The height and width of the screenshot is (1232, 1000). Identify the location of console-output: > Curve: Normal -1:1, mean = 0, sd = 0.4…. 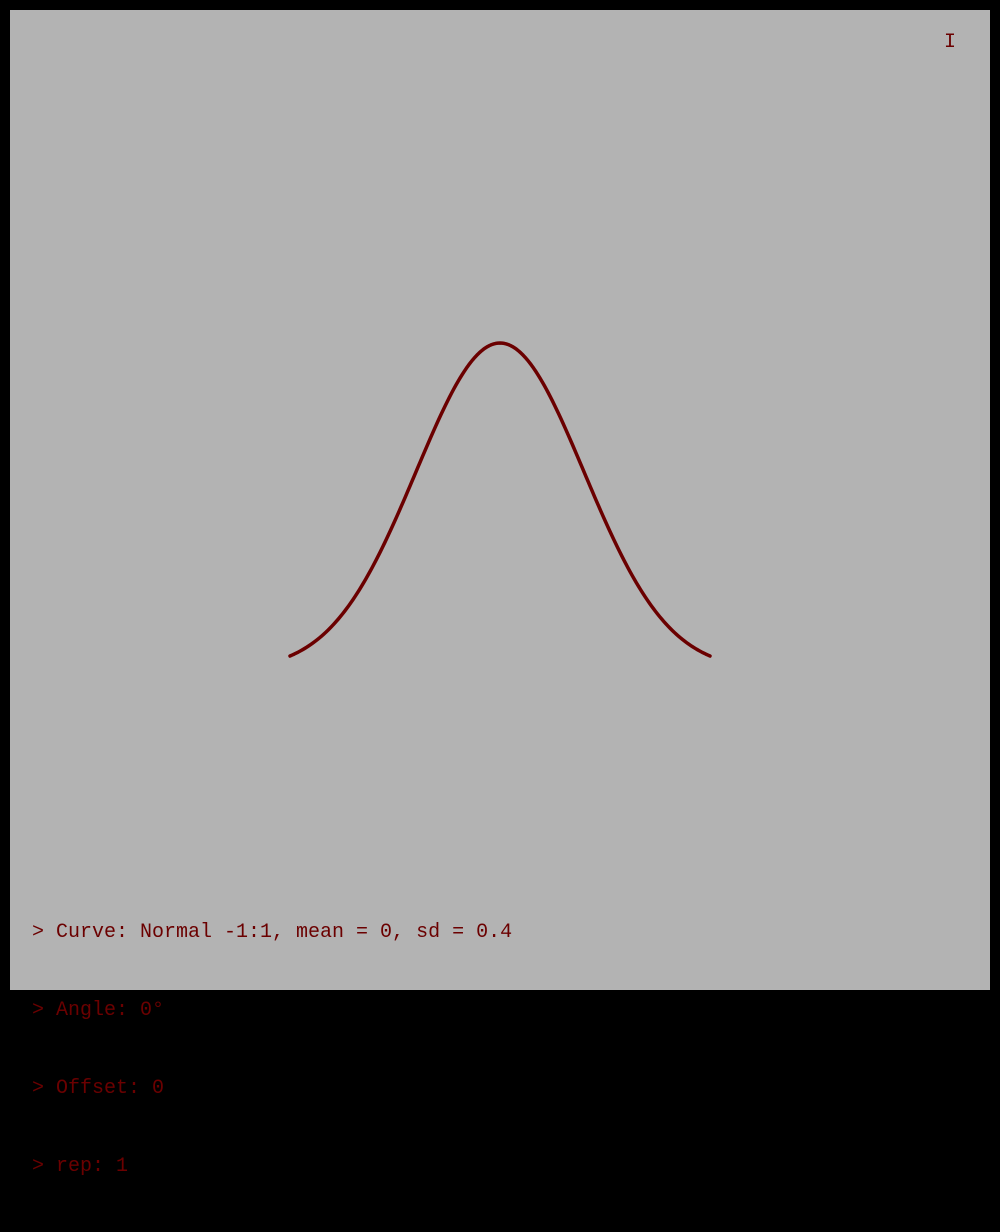
(272, 1050).